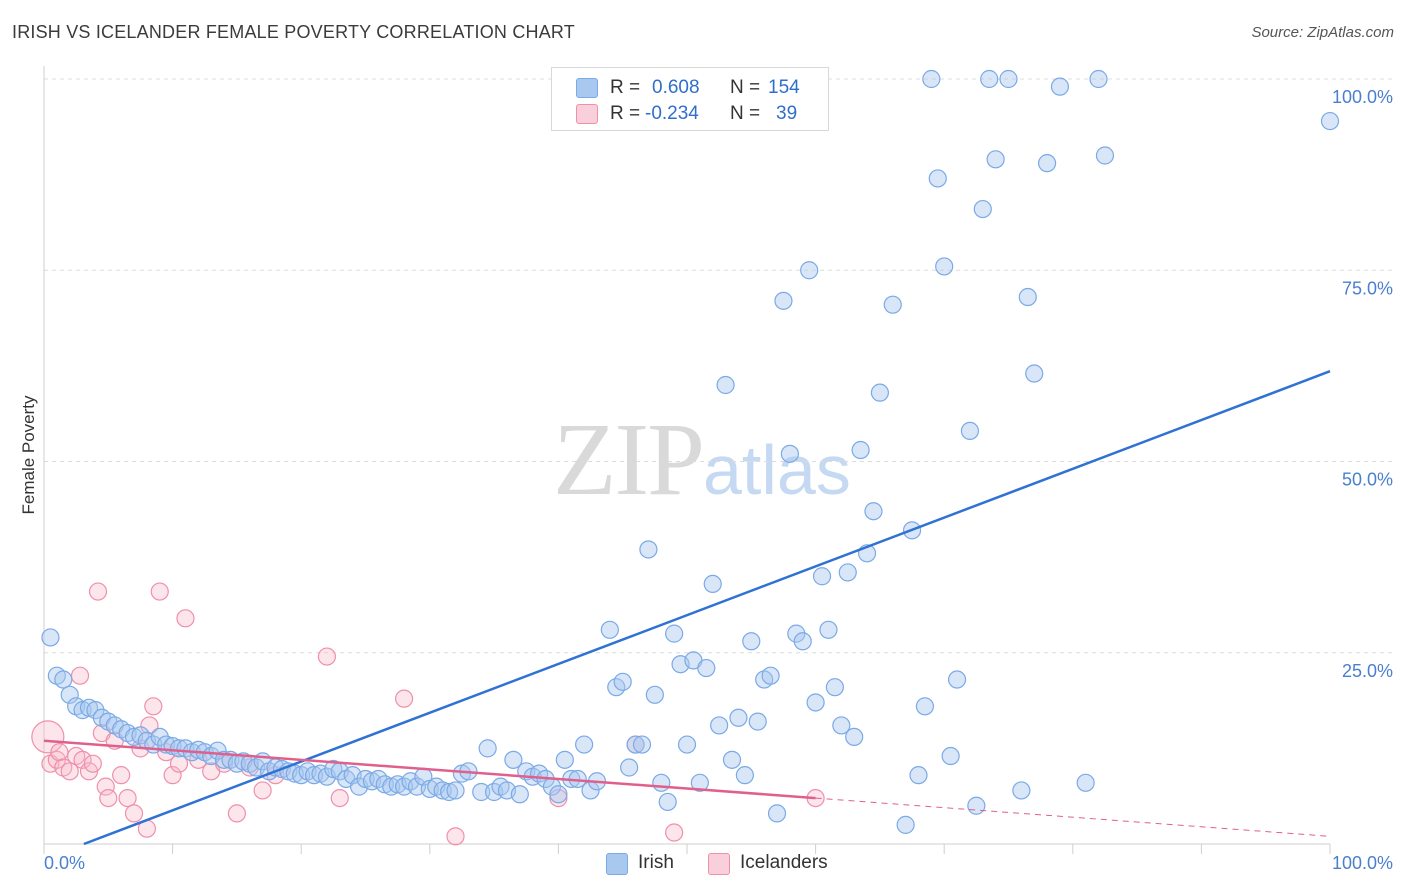  What do you see at coordinates (784, 87) in the screenshot?
I see `legend-n-value: 154` at bounding box center [784, 87].